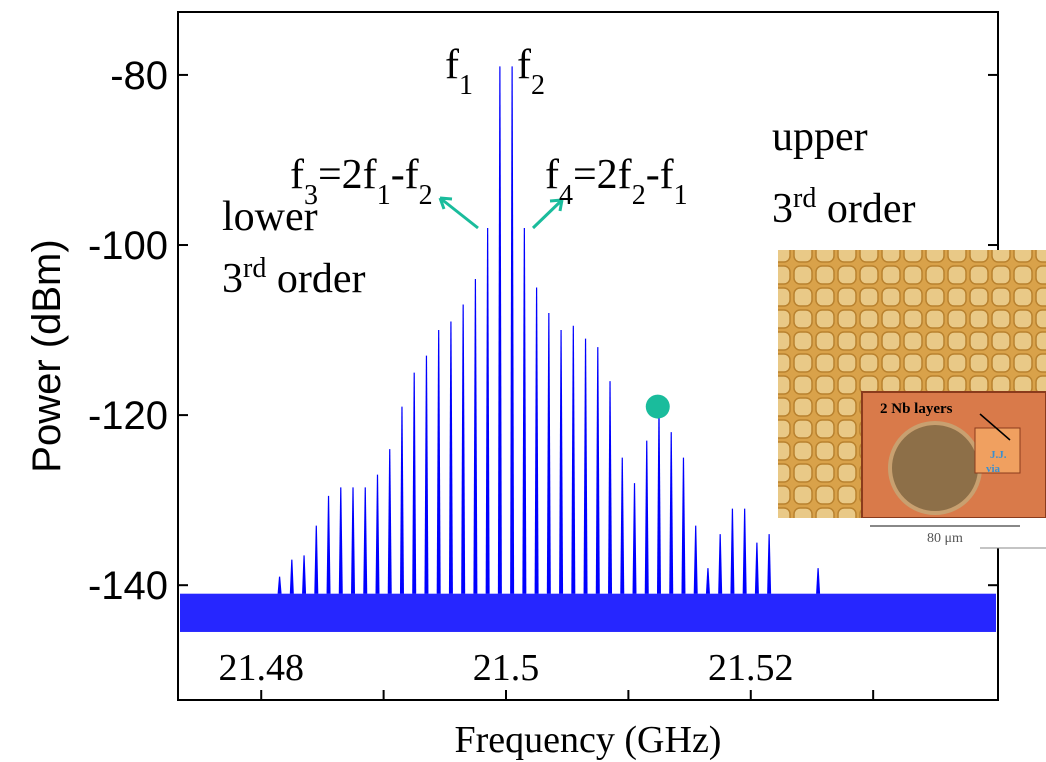  What do you see at coordinates (912, 399) in the screenshot?
I see `inset-photo: 2 Nb layers J.J. via 80 μm` at bounding box center [912, 399].